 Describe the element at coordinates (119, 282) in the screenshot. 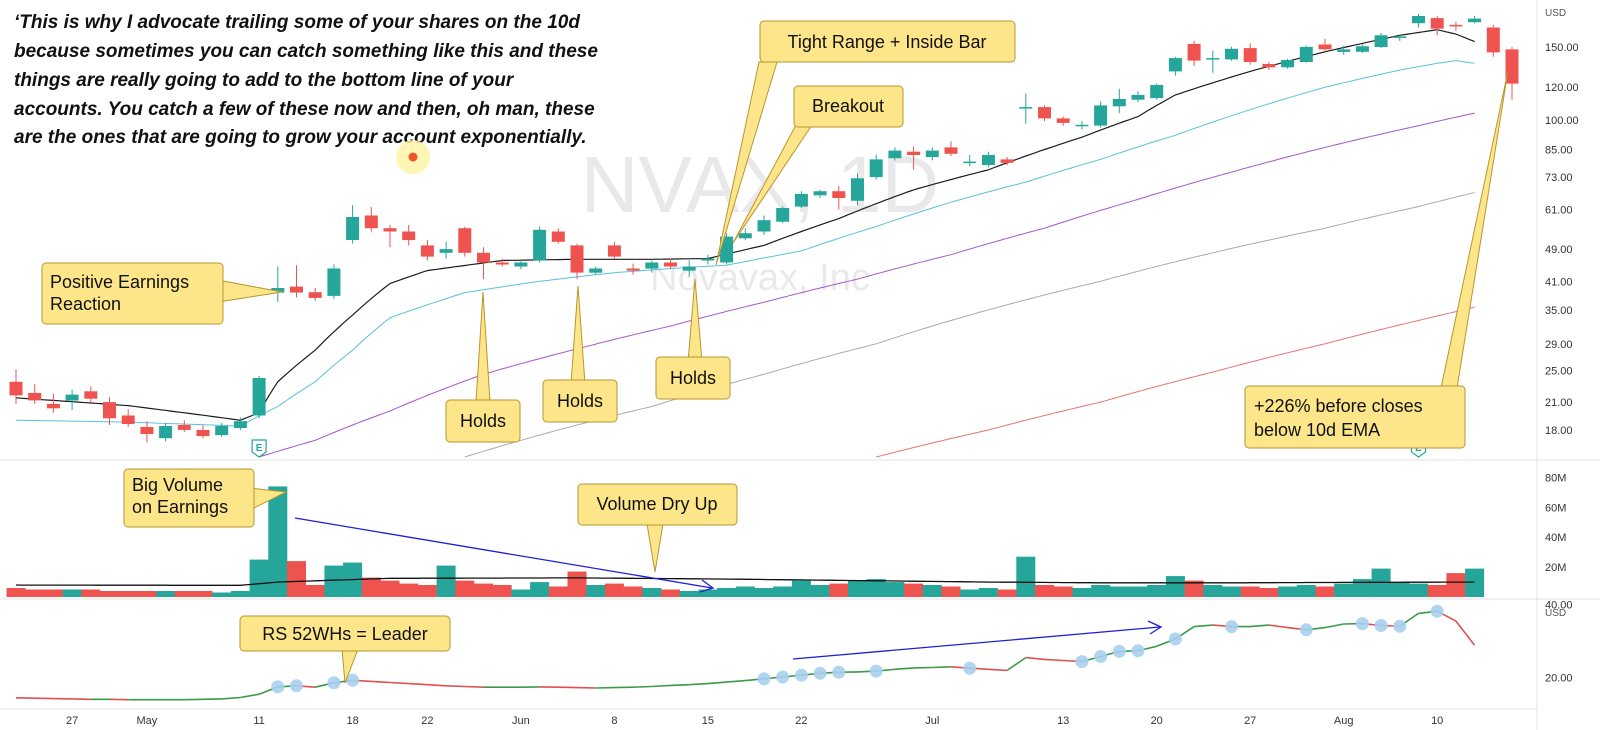

I see `callout-positive-earnings-line-1: Positive Earnings` at that location.